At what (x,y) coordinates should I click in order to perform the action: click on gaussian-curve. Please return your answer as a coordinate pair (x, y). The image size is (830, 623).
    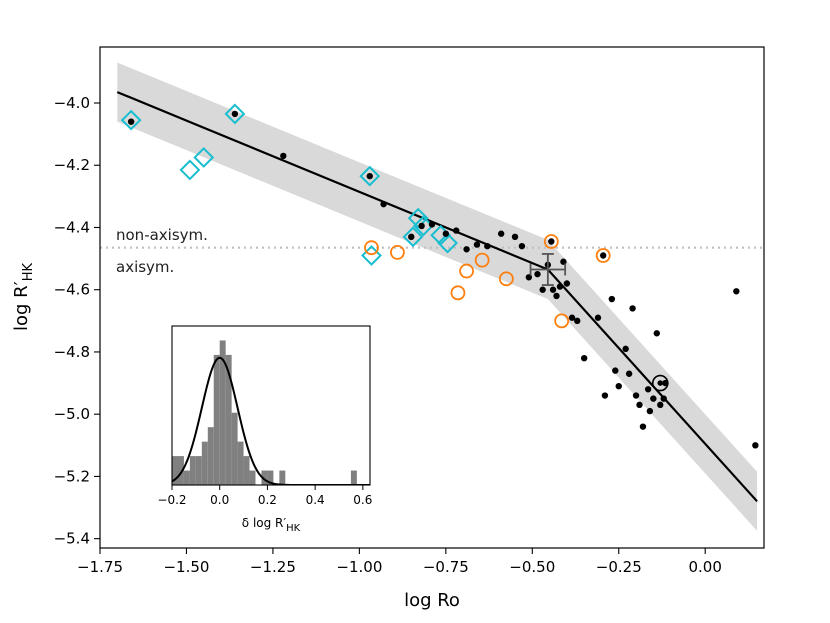
    Looking at the image, I should click on (271, 420).